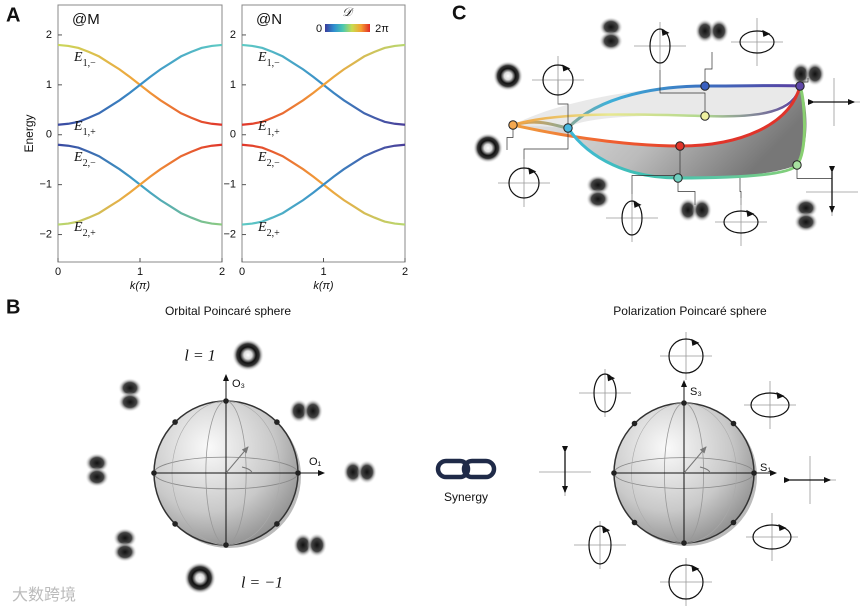 The height and width of the screenshot is (610, 865). What do you see at coordinates (247, 470) in the screenshot?
I see `angle-arc` at bounding box center [247, 470].